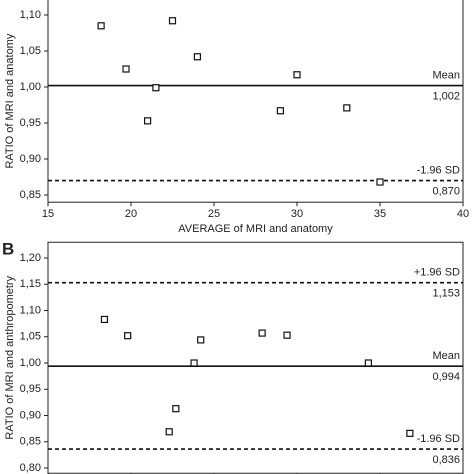 The width and height of the screenshot is (474, 474). What do you see at coordinates (131, 214) in the screenshot?
I see `x-tick-label: 20` at bounding box center [131, 214].